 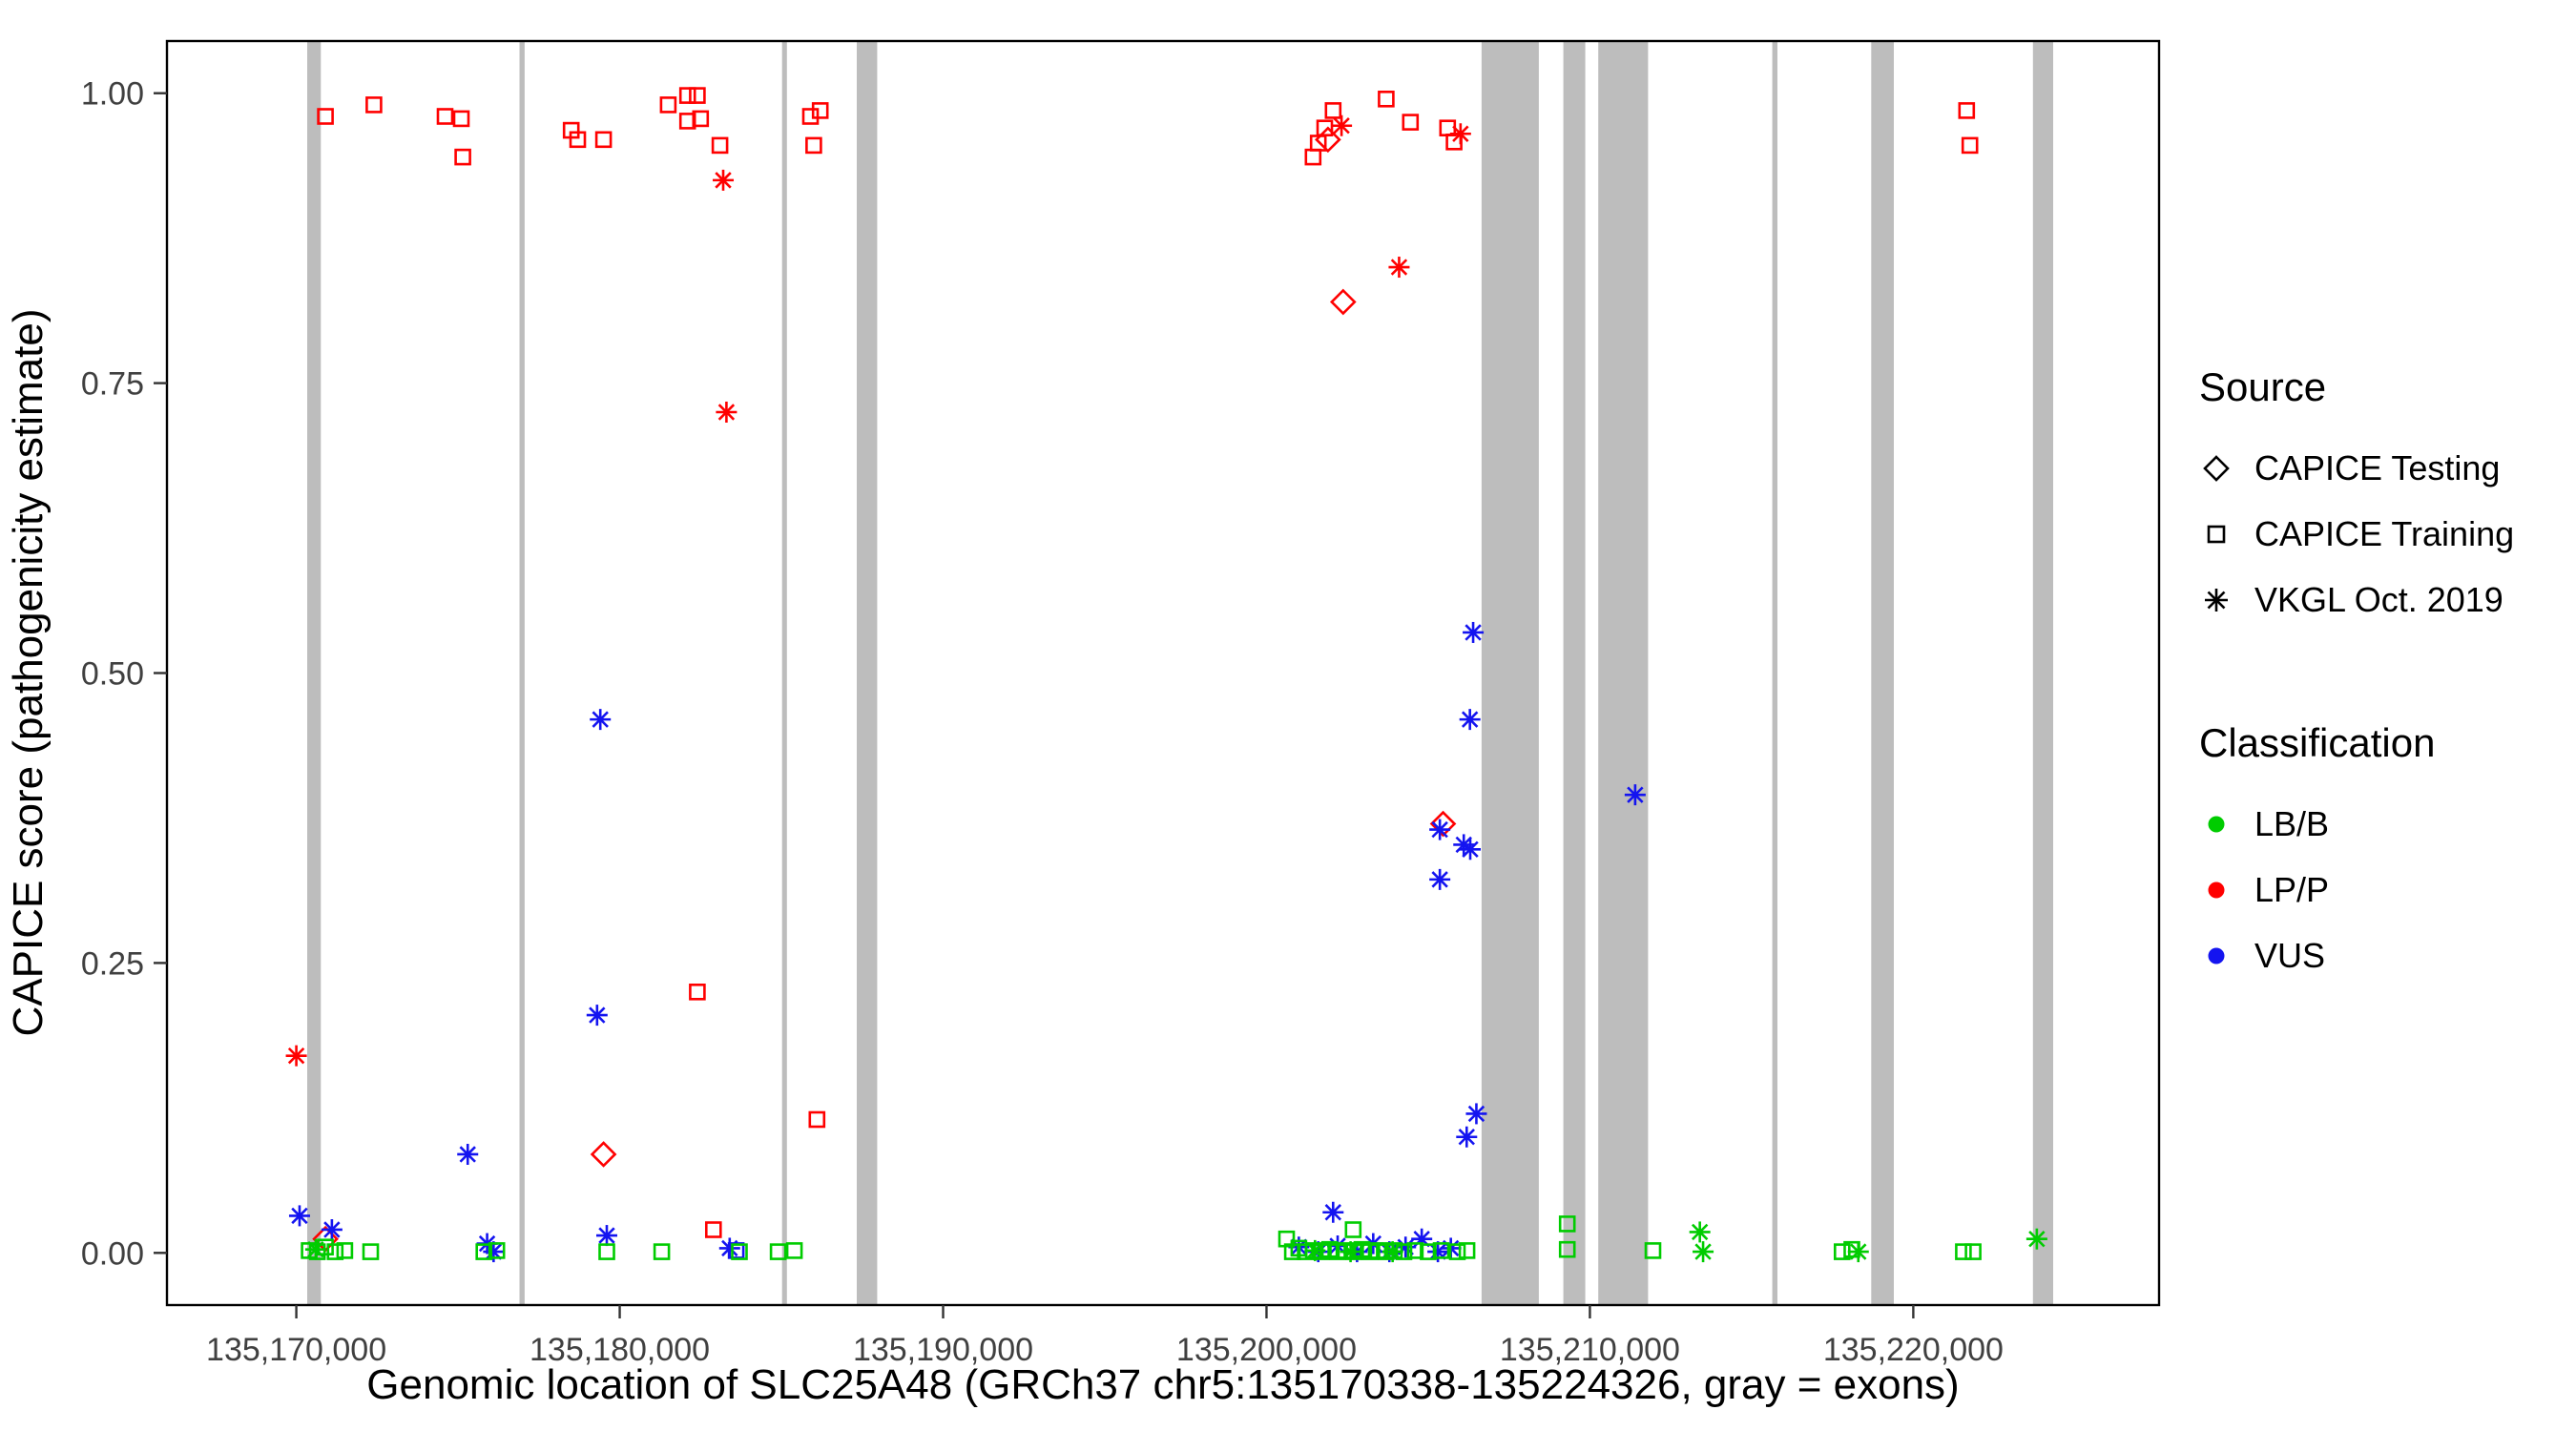 I want to click on y-axis-ticks: 0.00 0.25 0.50 0.75 1.00, so click(x=124, y=674).